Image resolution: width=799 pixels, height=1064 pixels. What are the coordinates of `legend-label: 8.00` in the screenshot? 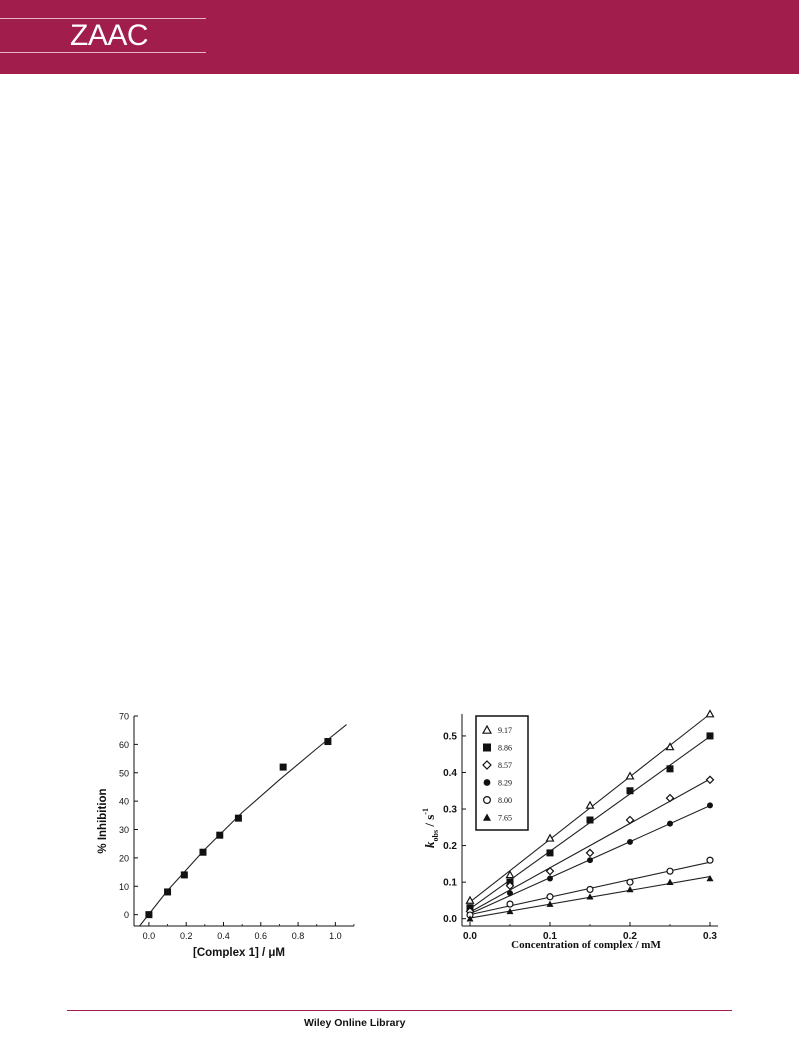 It's located at (505, 800).